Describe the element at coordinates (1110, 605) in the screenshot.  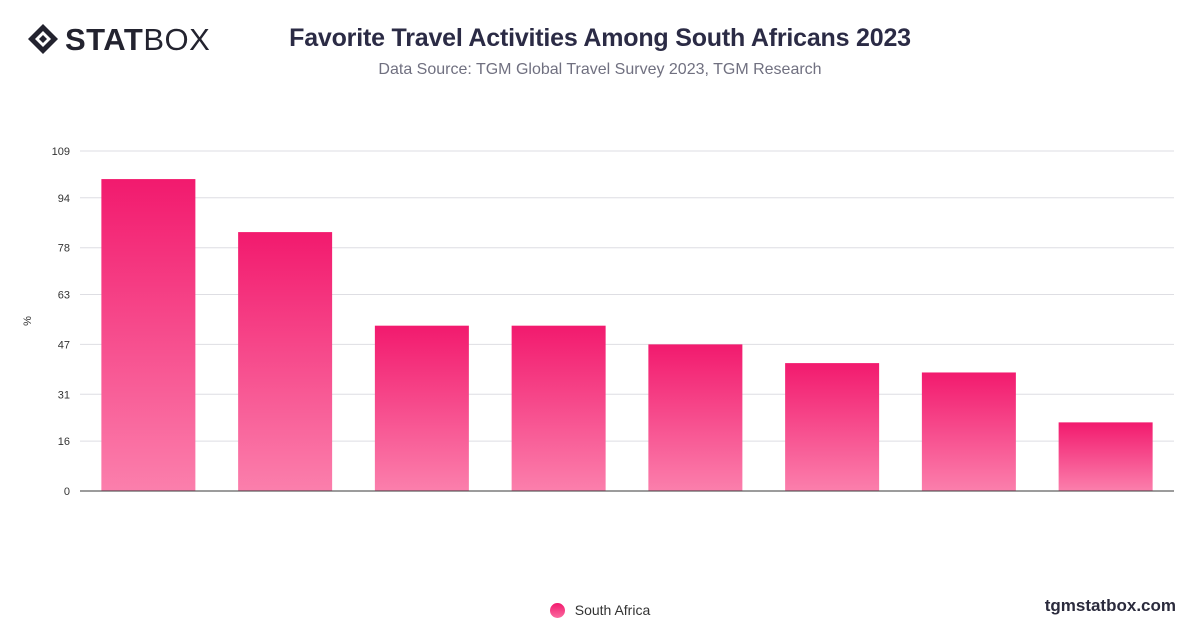
I see `footer-url: tgmstatbox.com` at that location.